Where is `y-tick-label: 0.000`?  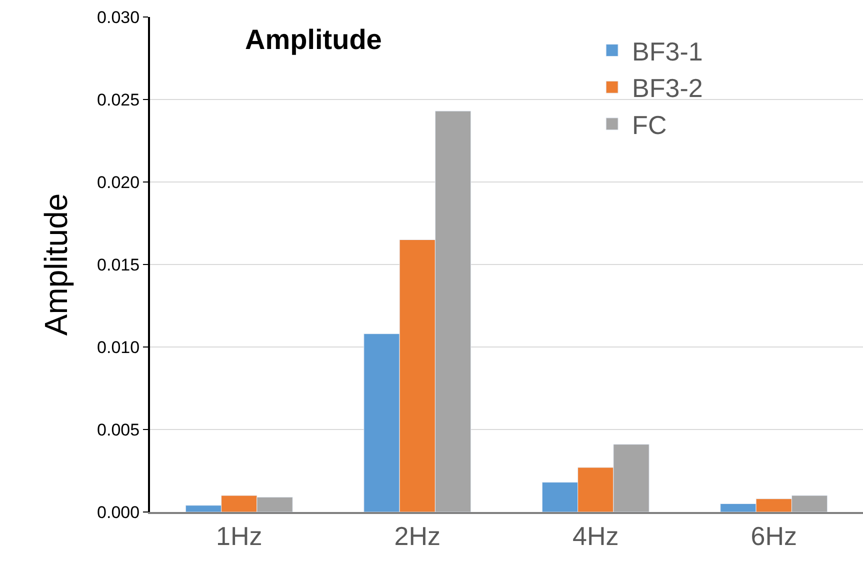
y-tick-label: 0.000 is located at coordinates (118, 512).